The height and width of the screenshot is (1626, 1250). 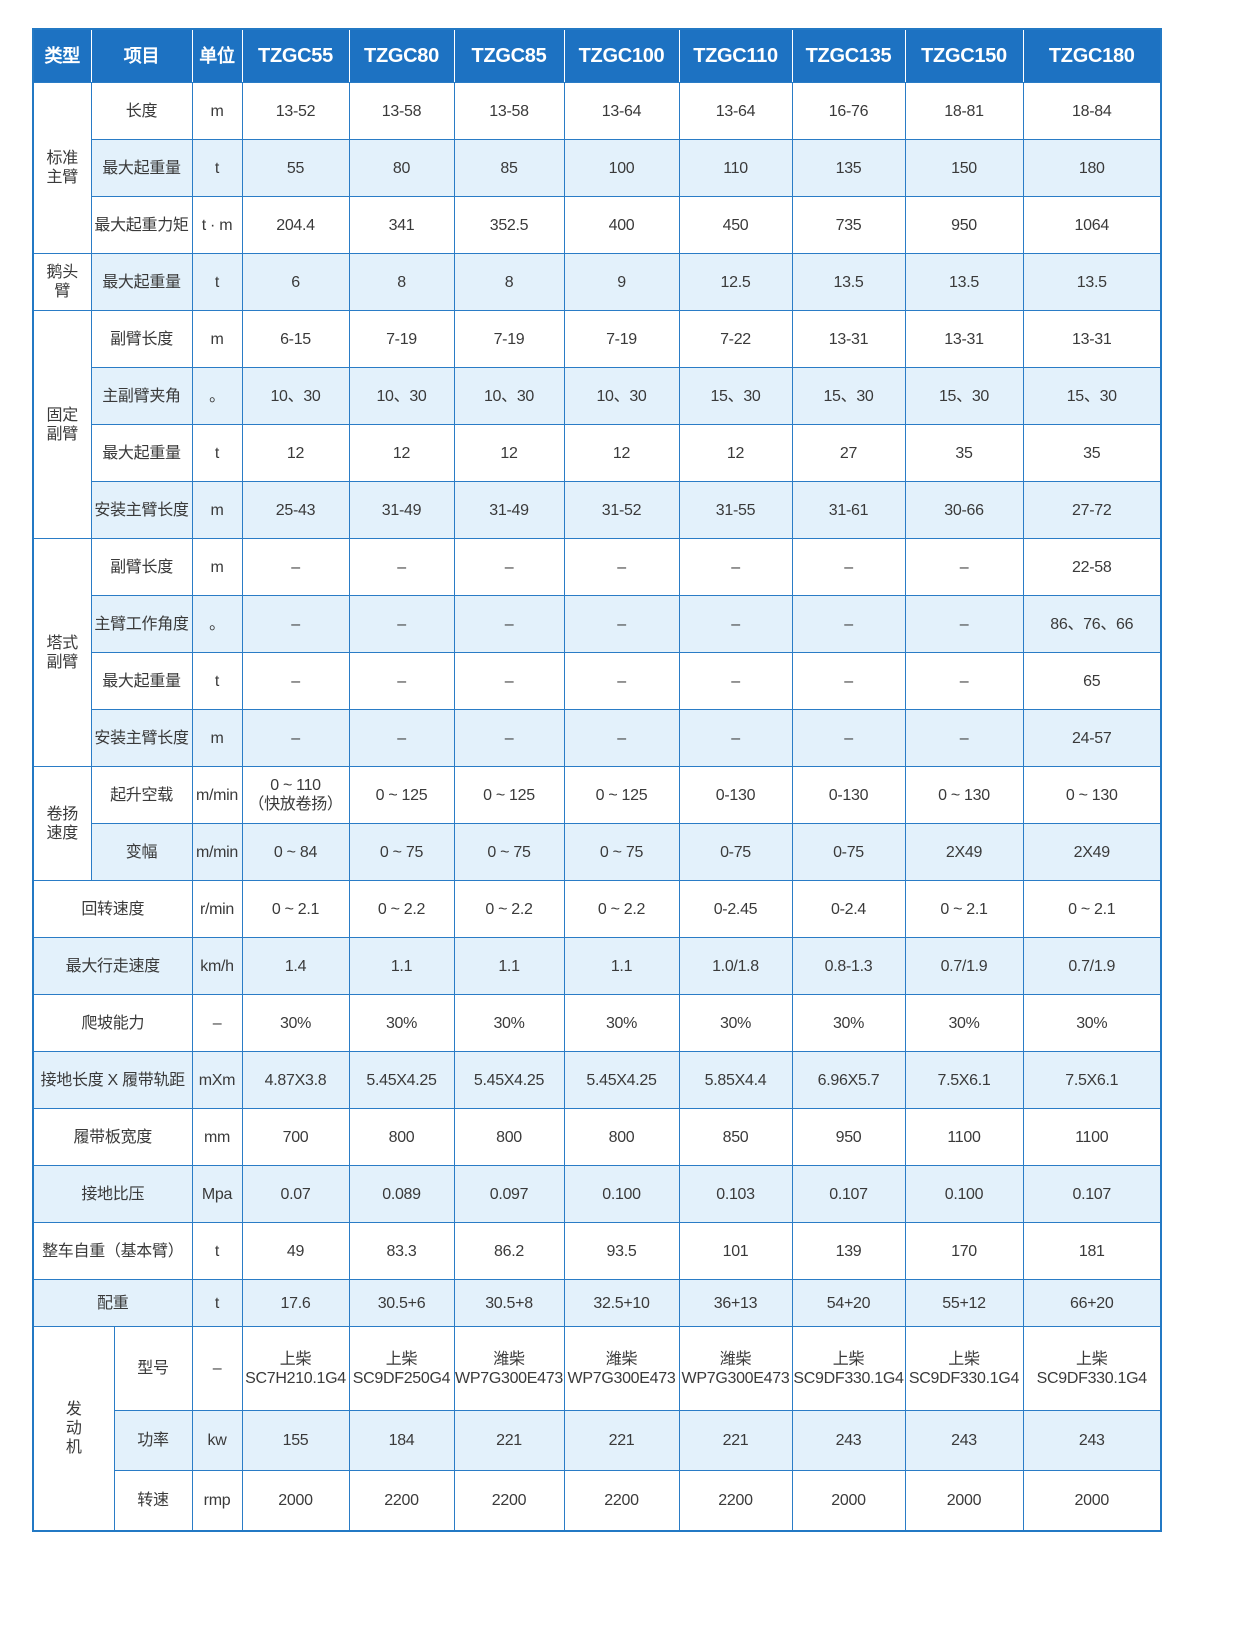 I want to click on unit-cell: m/min, so click(x=217, y=795).